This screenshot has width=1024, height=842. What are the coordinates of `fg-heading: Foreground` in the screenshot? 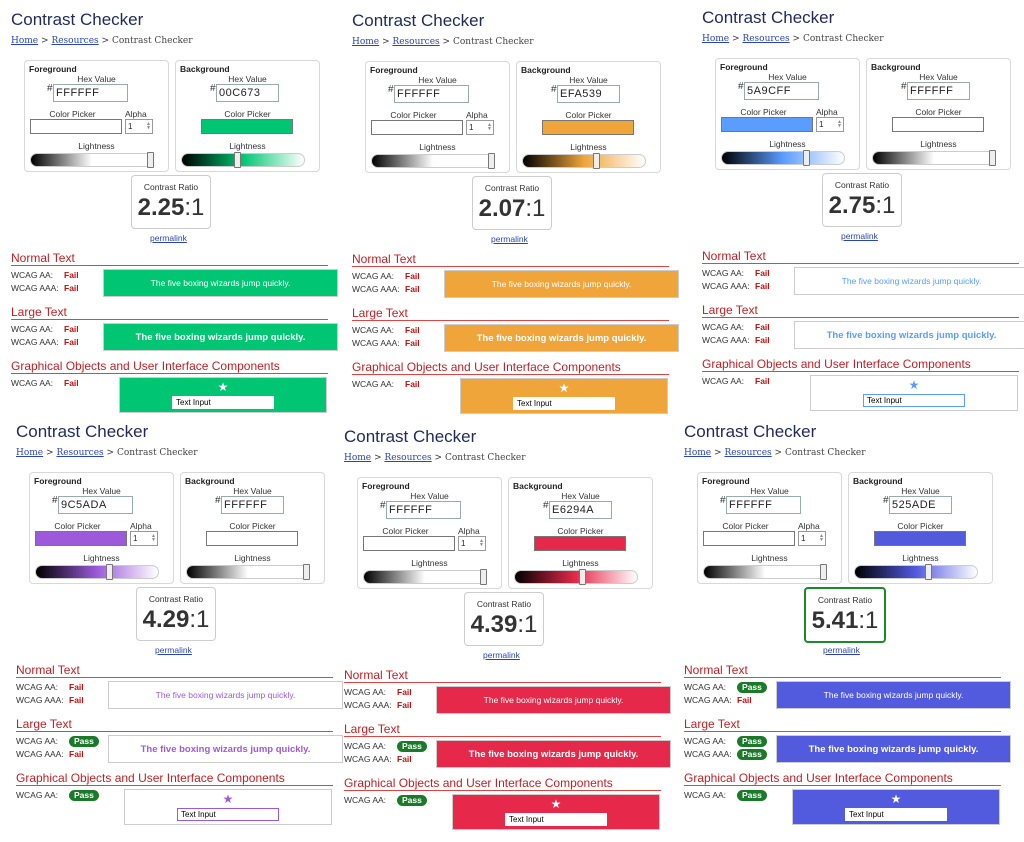 It's located at (58, 481).